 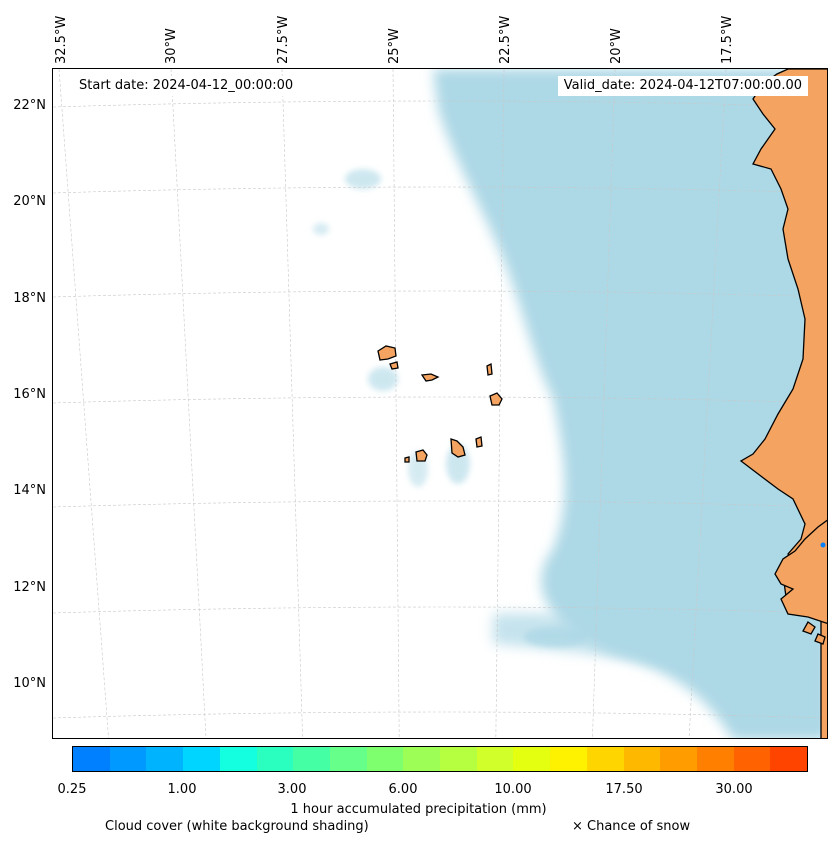 What do you see at coordinates (418, 809) in the screenshot?
I see `colorbar-title: 1 hour accumulated precipitation (mm)` at bounding box center [418, 809].